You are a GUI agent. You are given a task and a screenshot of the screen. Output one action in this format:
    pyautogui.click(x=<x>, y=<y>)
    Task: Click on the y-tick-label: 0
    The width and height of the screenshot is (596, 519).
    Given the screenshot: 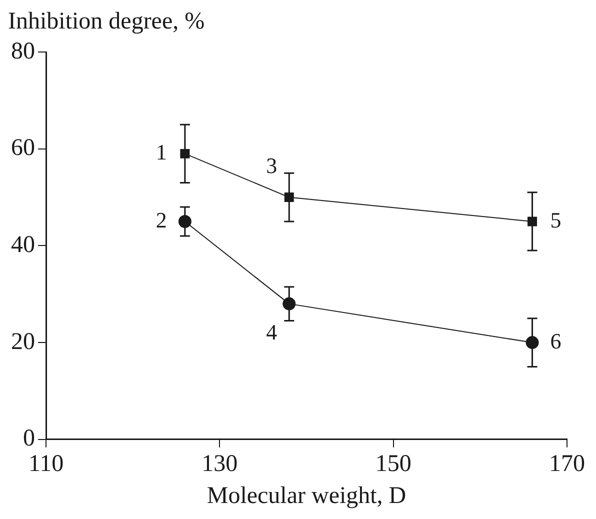 What is the action you would take?
    pyautogui.click(x=29, y=439)
    